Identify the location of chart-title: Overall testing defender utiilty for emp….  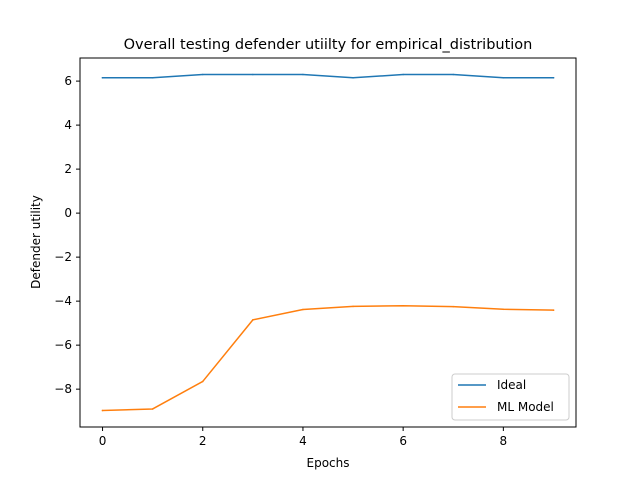
(328, 45).